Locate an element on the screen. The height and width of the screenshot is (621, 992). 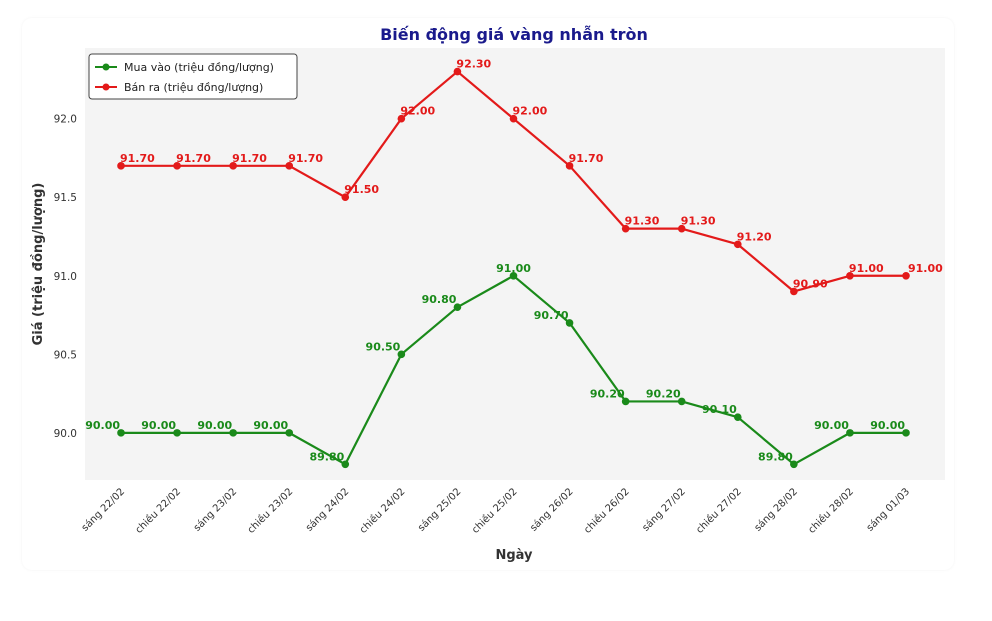
data-label-buy: 90.50 is located at coordinates (383, 346).